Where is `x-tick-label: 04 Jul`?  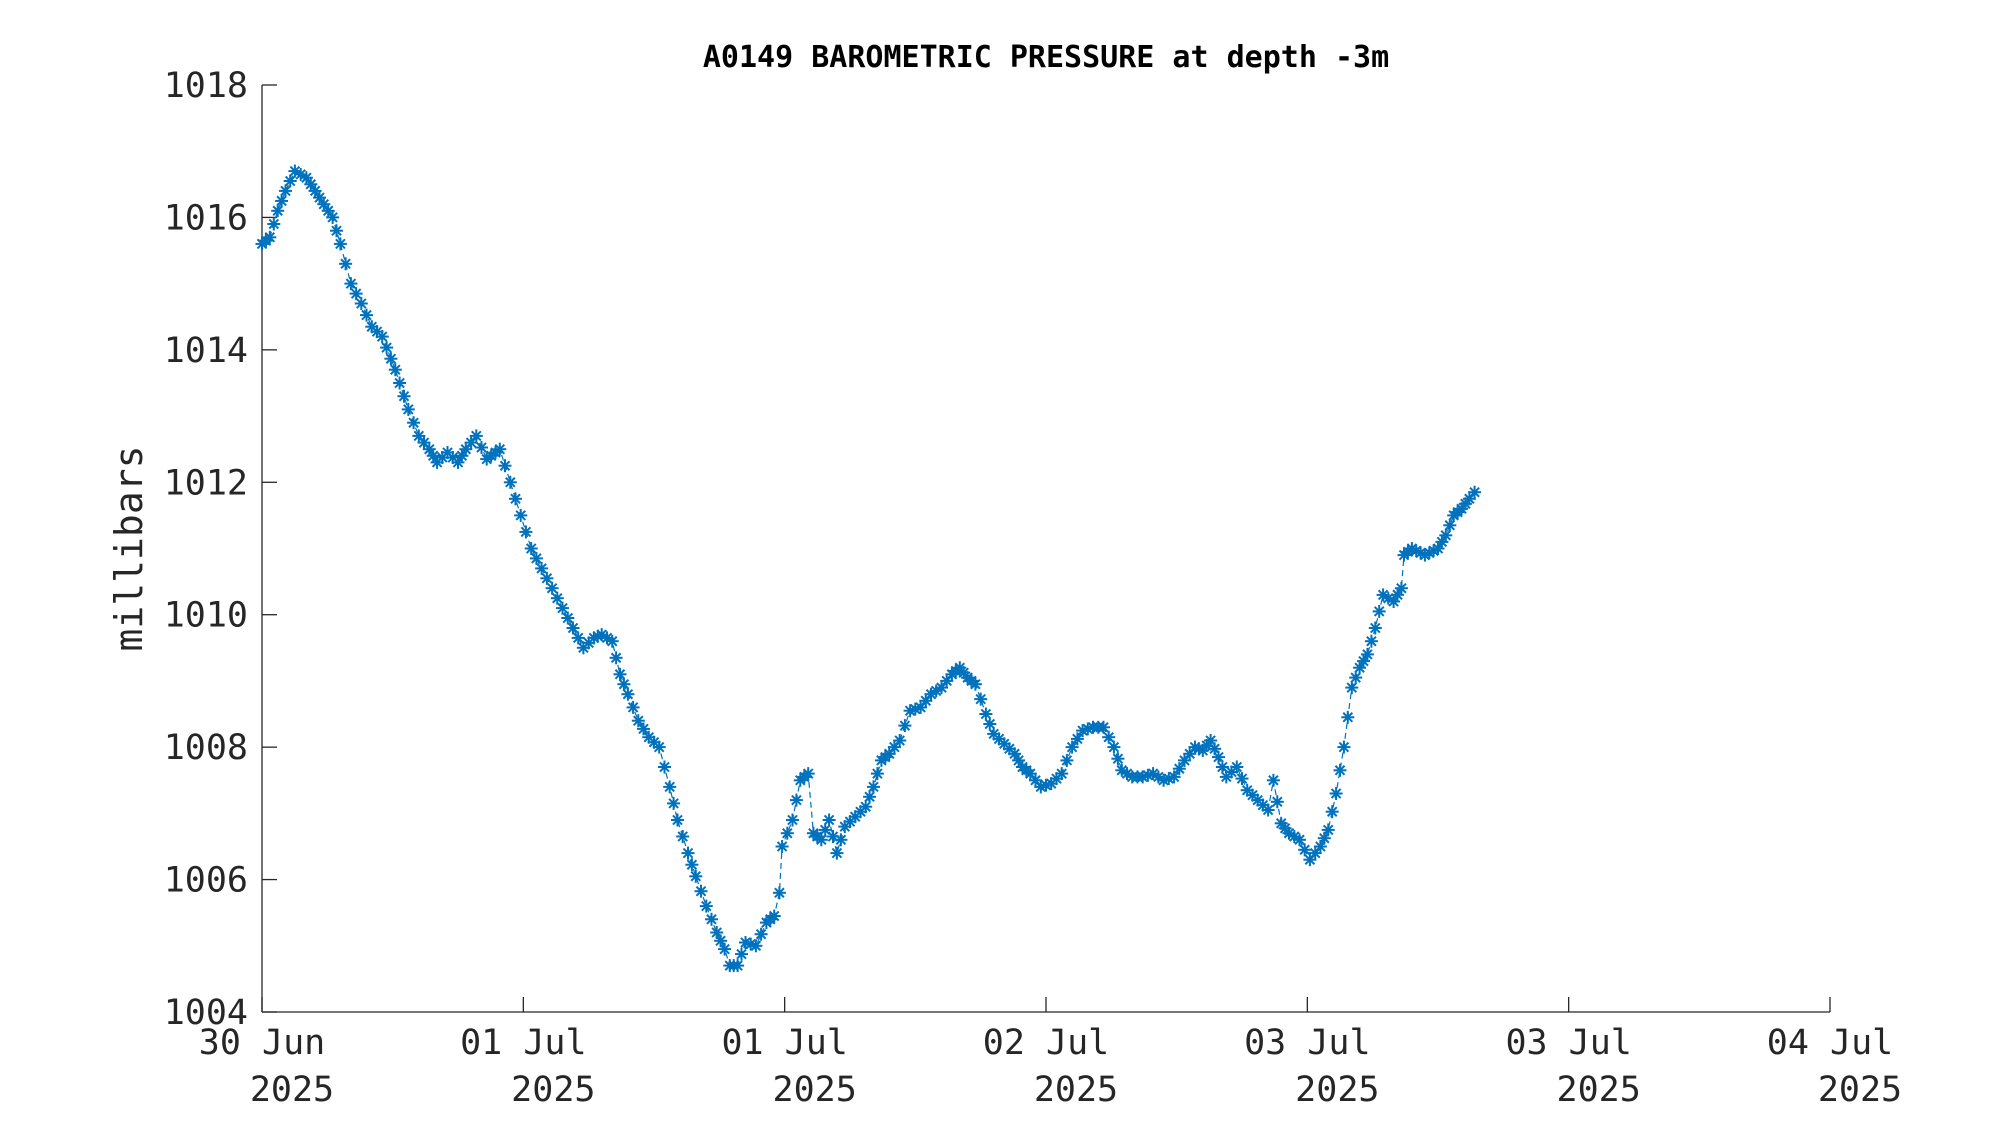 x-tick-label: 04 Jul is located at coordinates (1830, 1043).